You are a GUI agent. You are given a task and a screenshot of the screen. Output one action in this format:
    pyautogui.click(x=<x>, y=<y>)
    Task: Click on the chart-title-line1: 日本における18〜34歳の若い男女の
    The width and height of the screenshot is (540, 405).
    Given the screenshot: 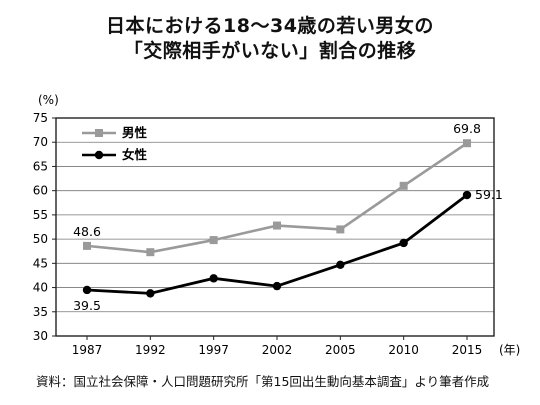 What is the action you would take?
    pyautogui.click(x=270, y=26)
    